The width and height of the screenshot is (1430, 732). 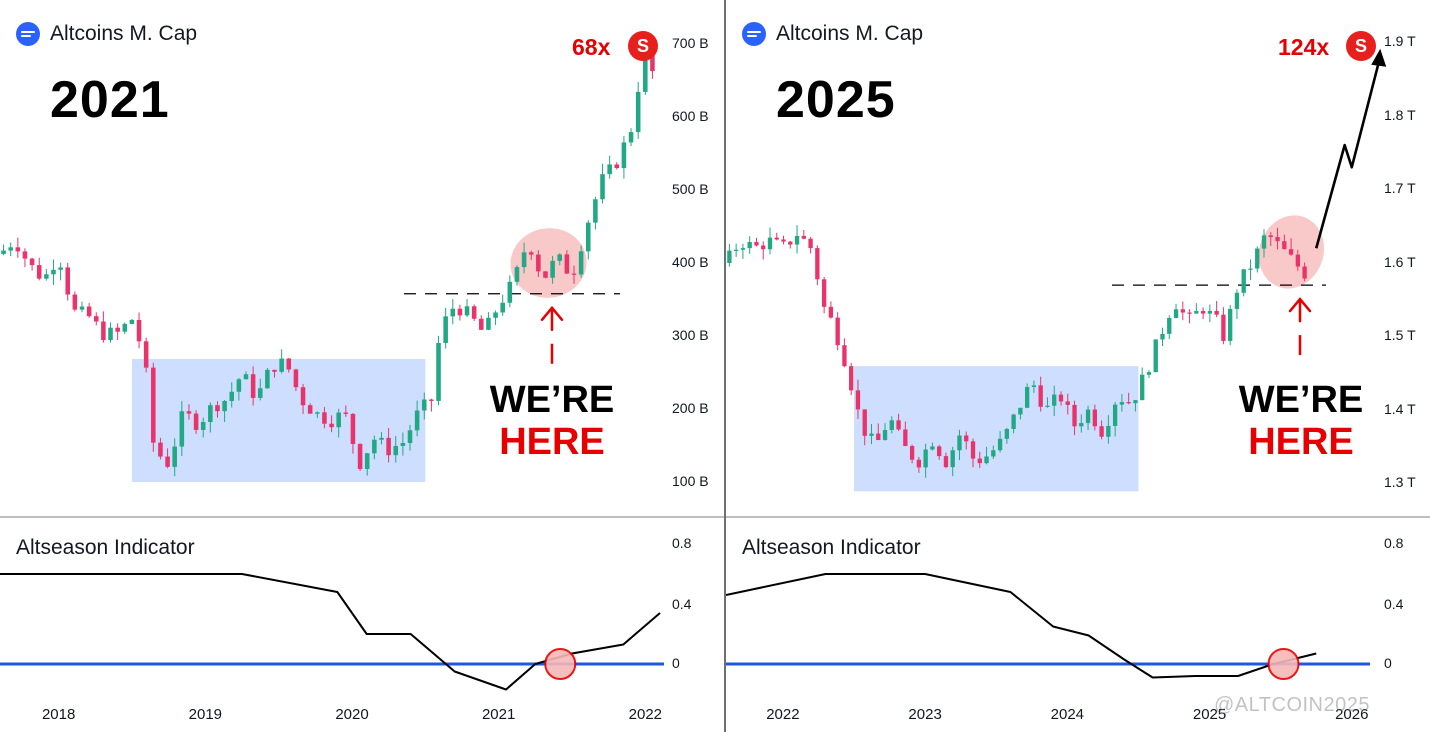 I want to click on chart-title: Altcoins M. Cap, so click(x=124, y=33).